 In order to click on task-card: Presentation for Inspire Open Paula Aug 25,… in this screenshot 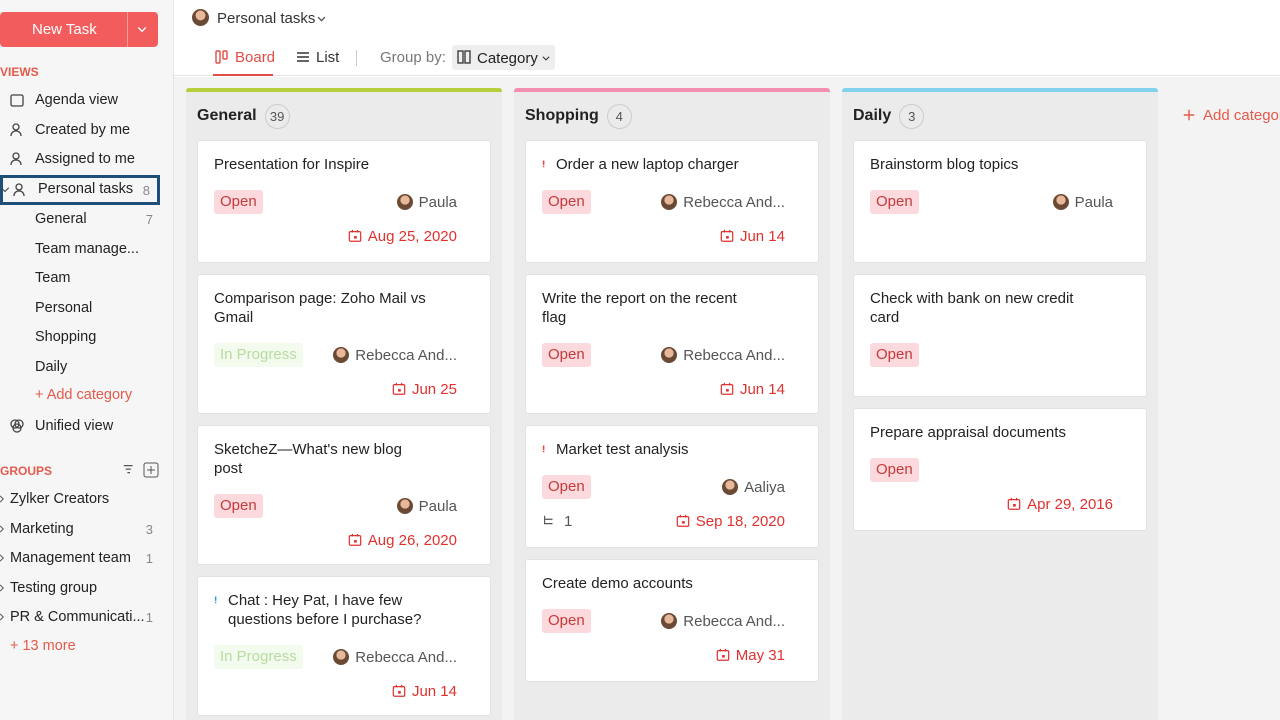, I will do `click(344, 201)`.